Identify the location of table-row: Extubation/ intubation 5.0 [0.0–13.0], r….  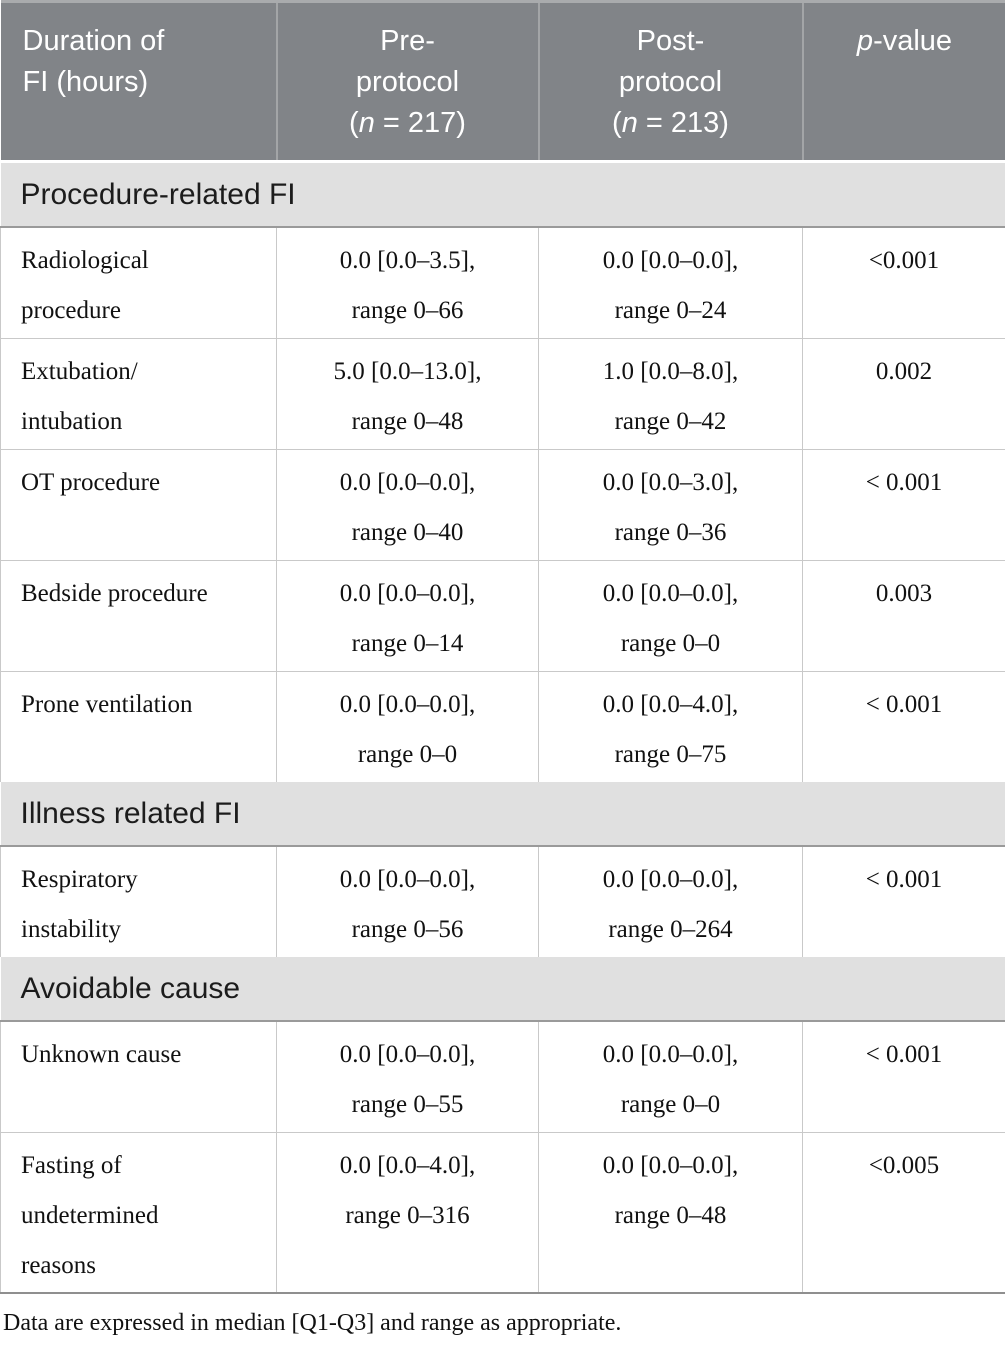
(502, 394).